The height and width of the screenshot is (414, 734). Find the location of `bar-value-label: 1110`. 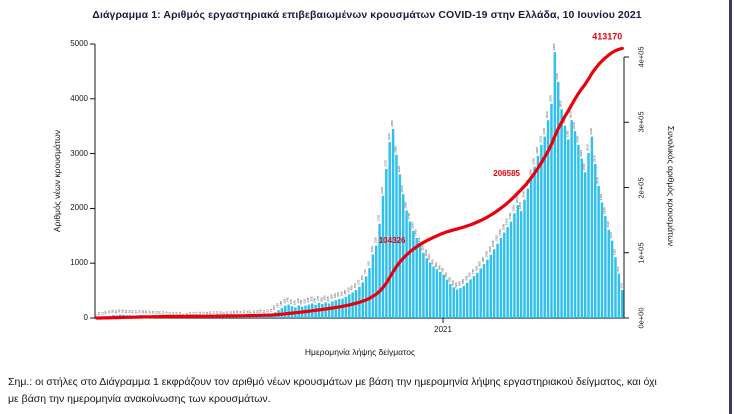

bar-value-label: 1110 is located at coordinates (615, 252).